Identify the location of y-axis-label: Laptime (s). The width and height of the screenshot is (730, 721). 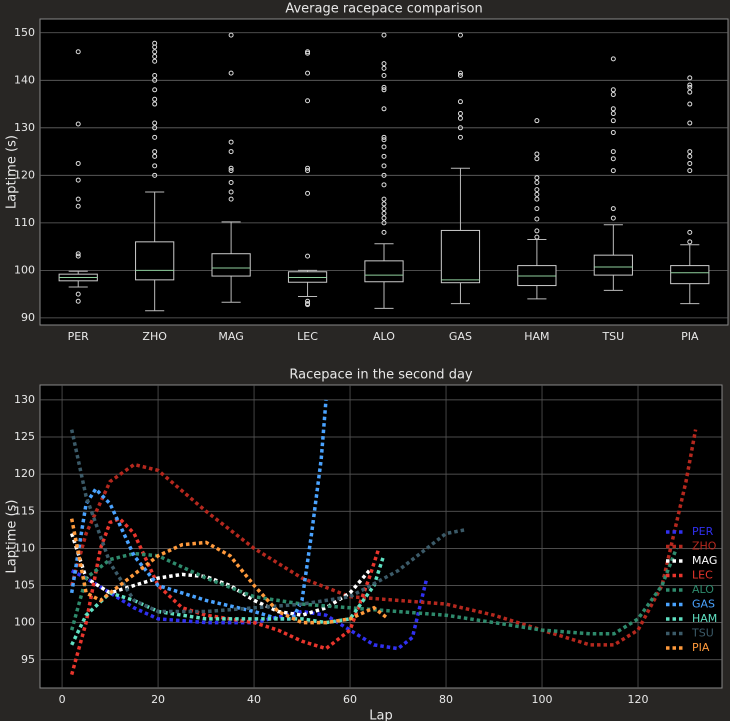
(12, 172).